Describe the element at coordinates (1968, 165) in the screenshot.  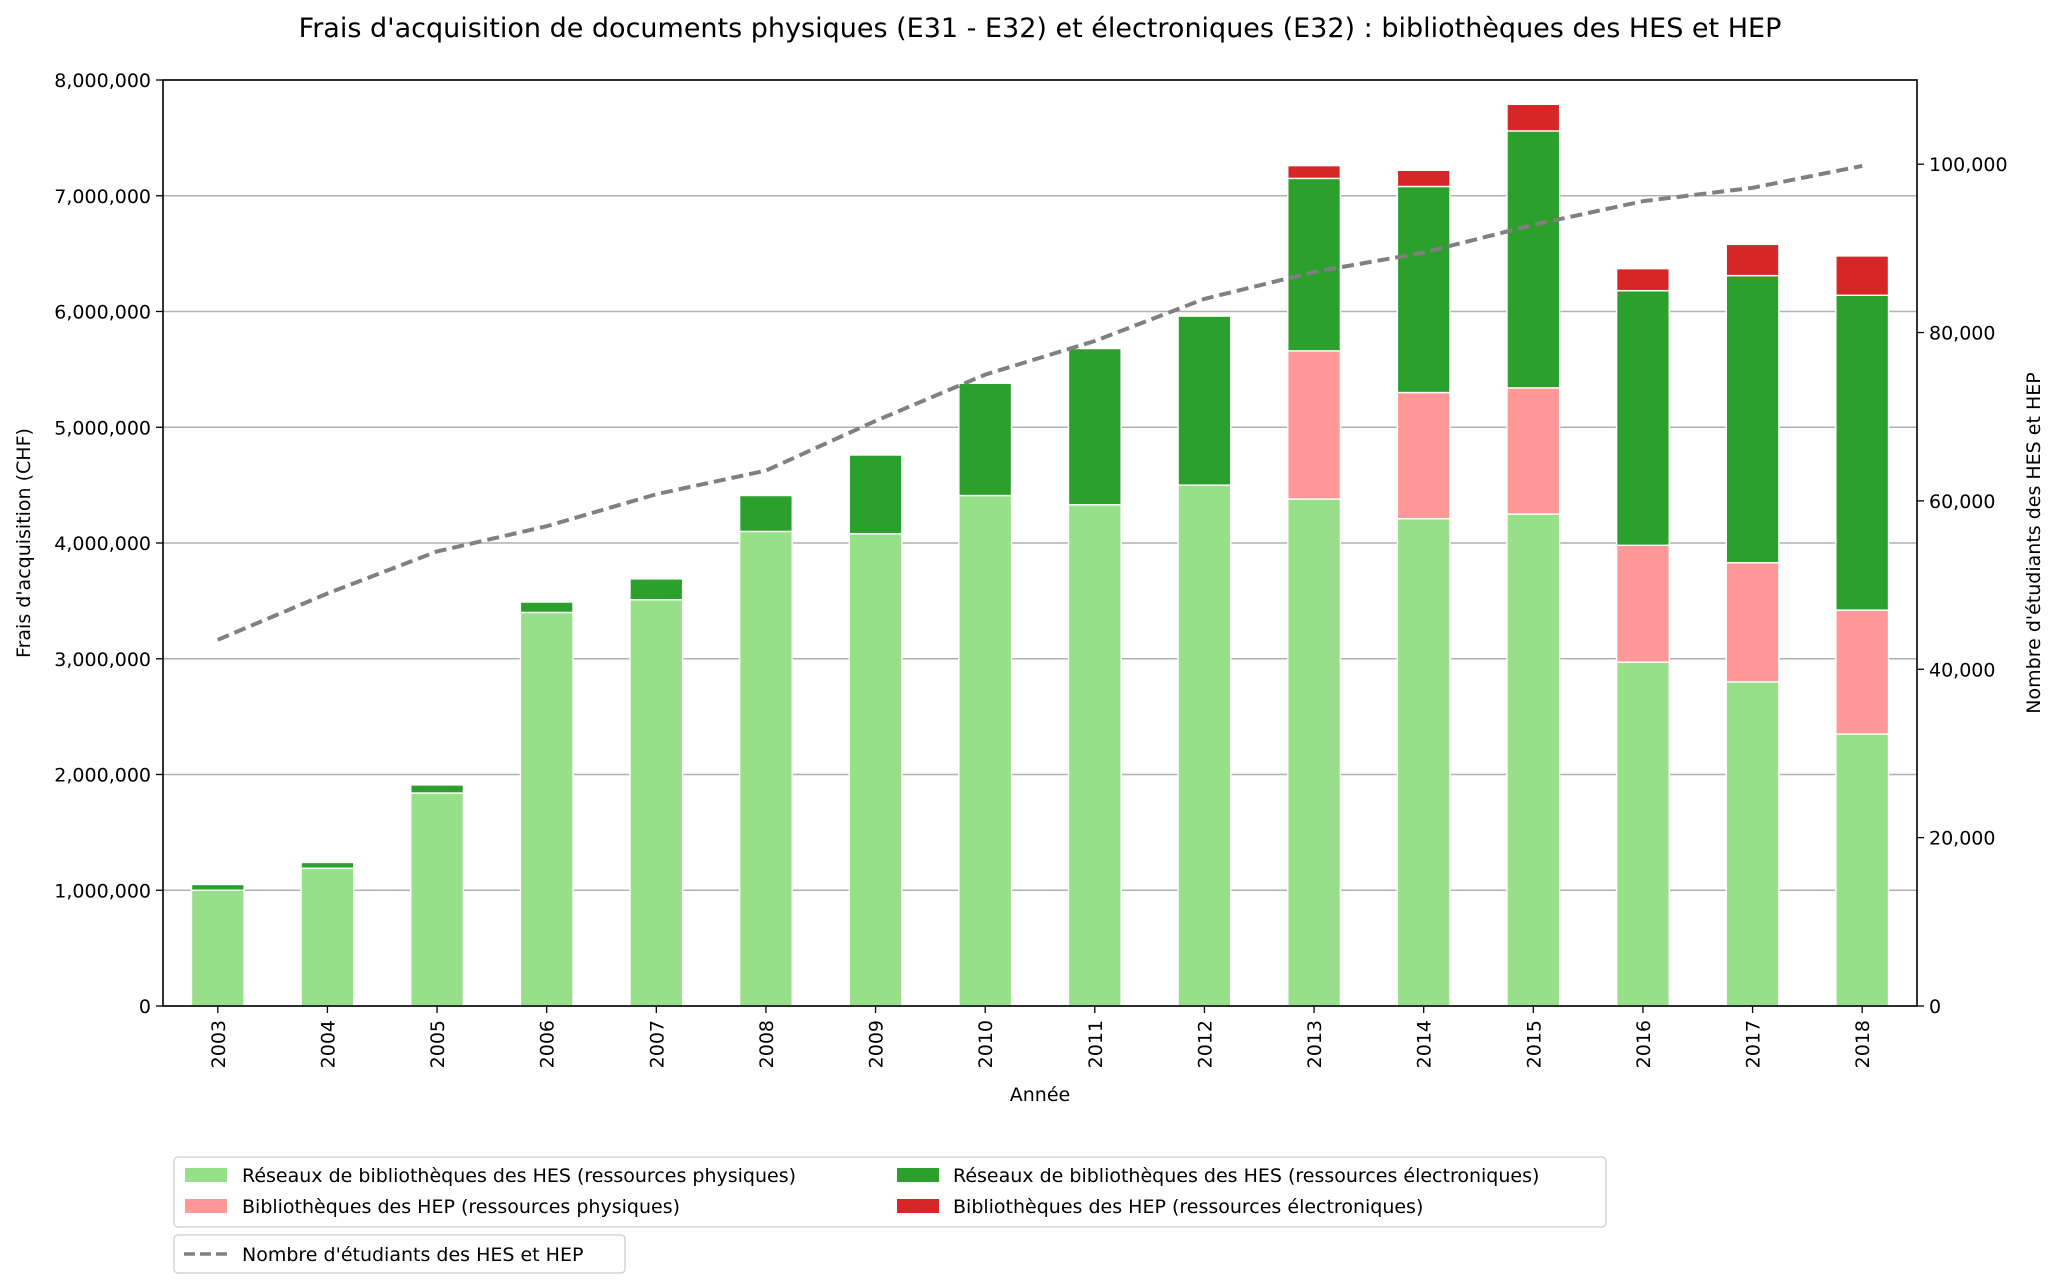
I see `y2-tick-label: 100,000` at that location.